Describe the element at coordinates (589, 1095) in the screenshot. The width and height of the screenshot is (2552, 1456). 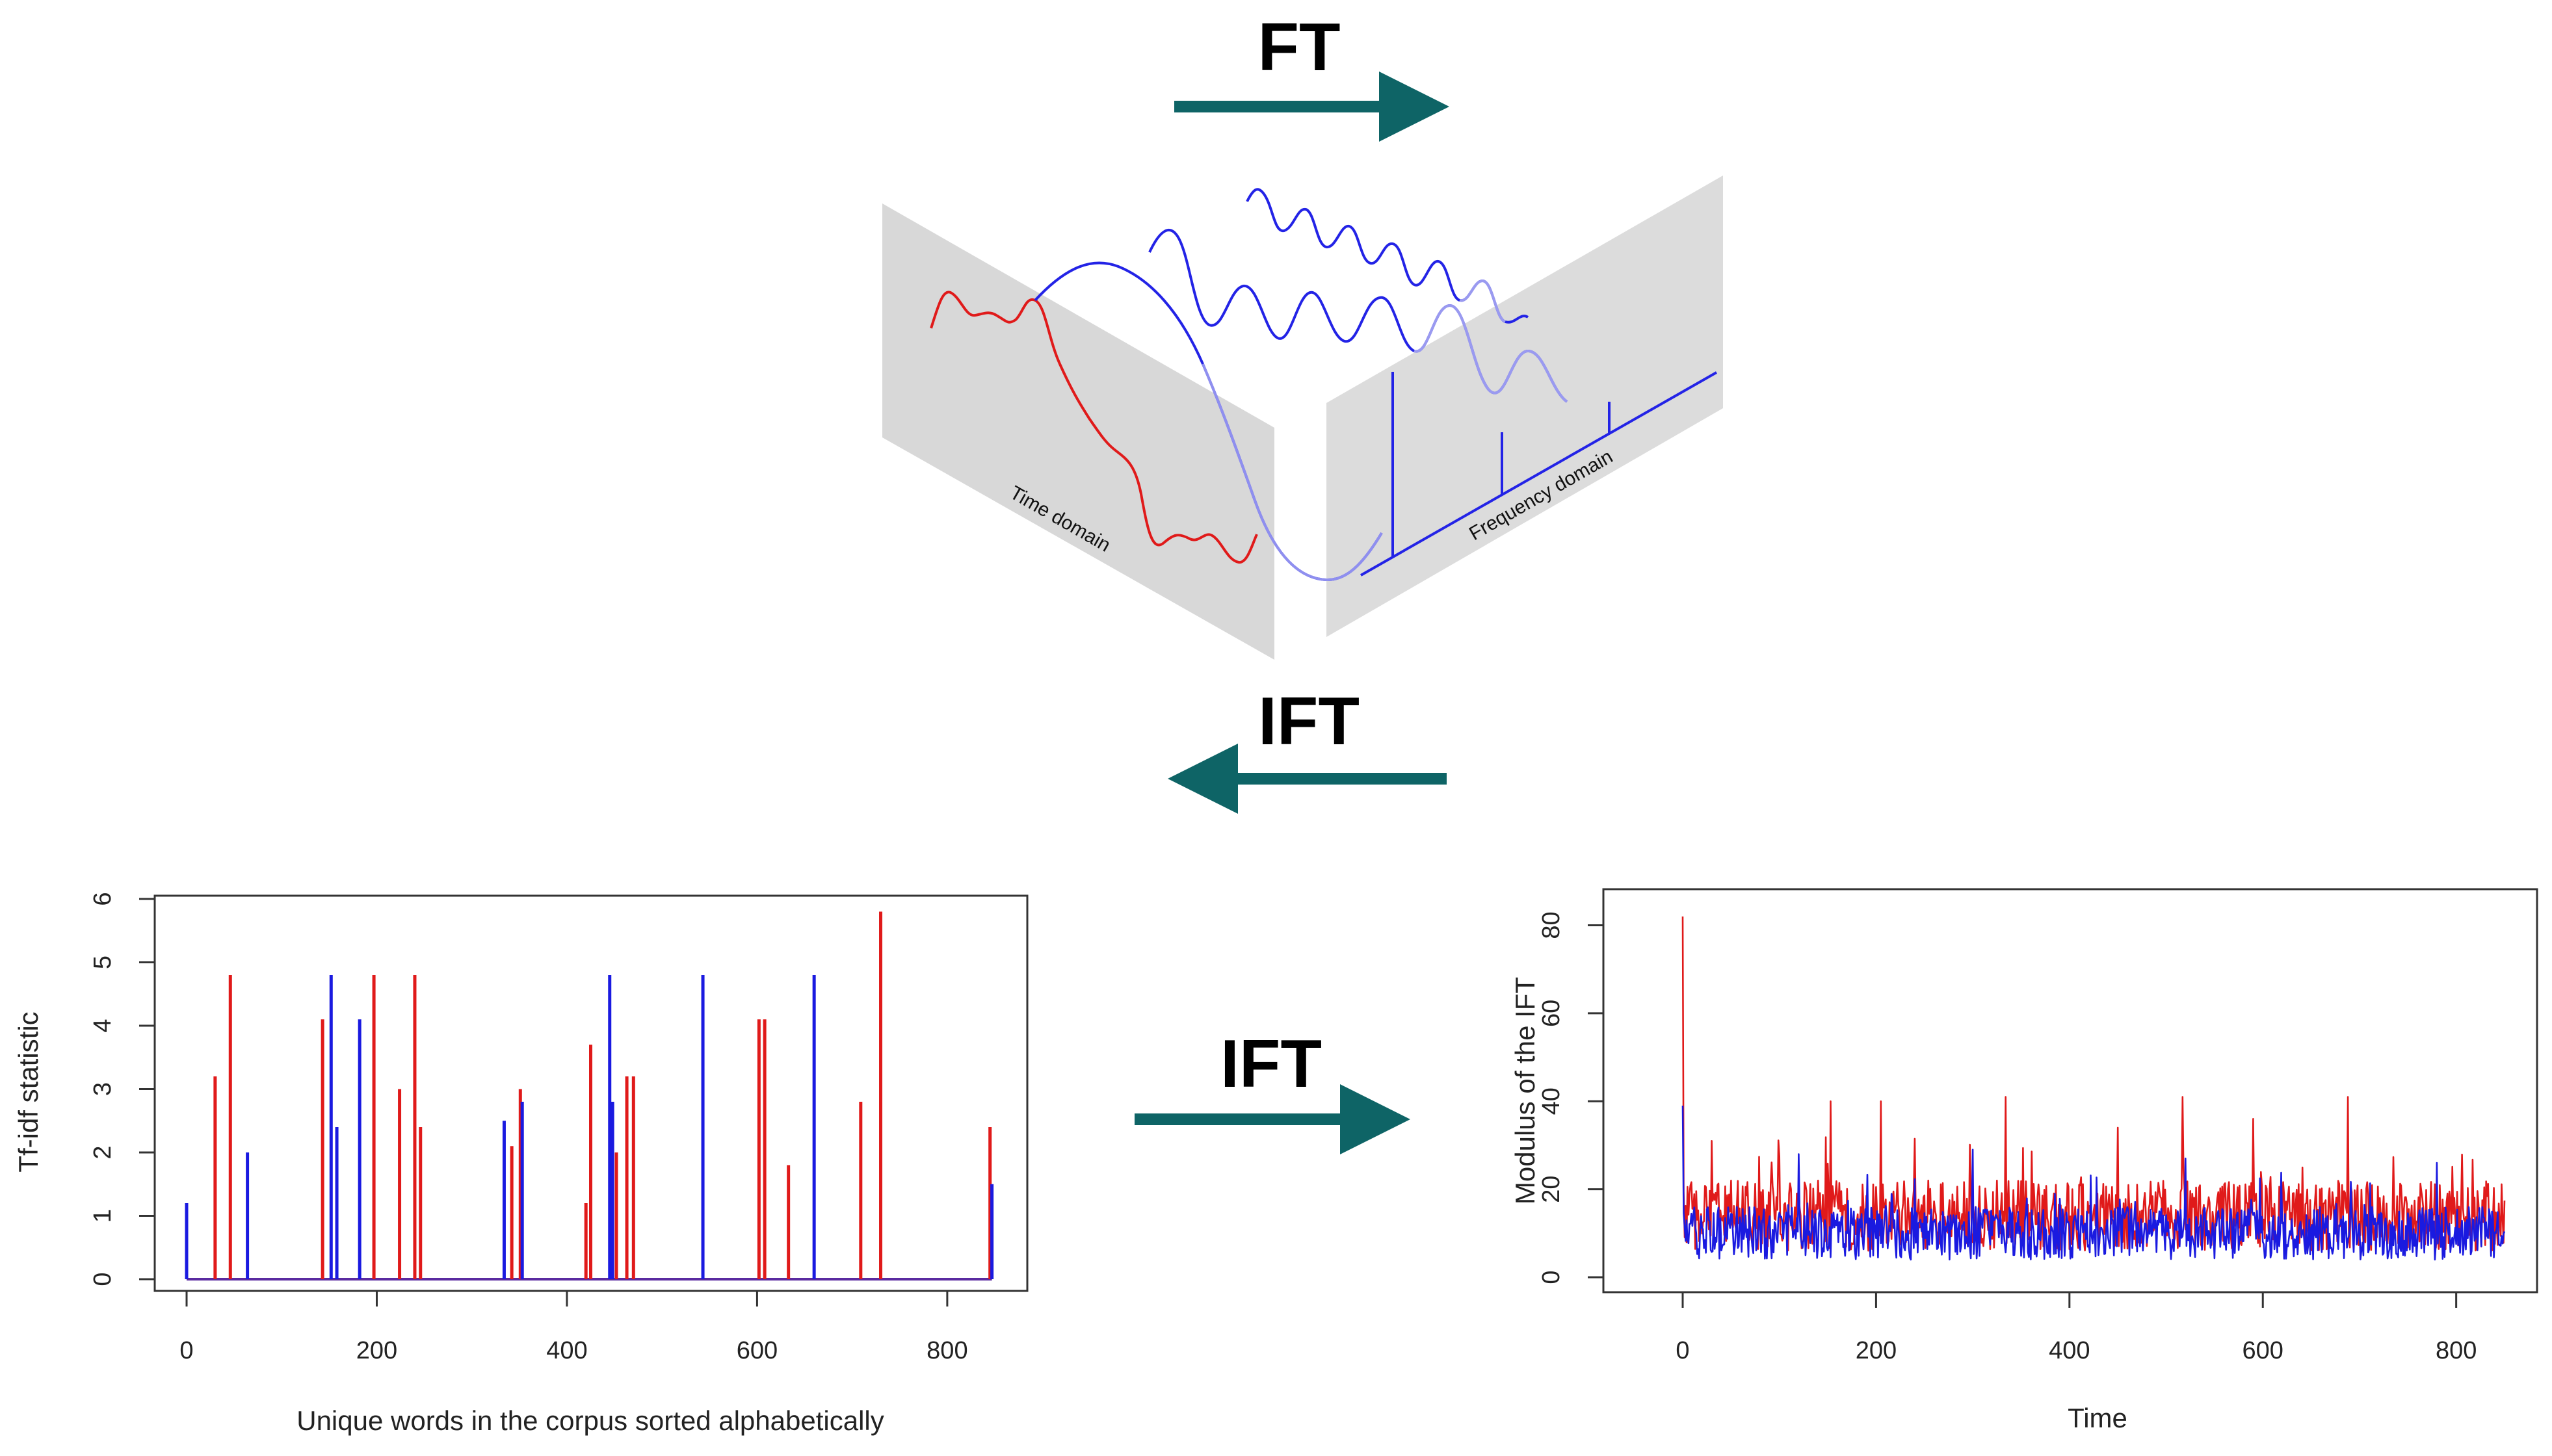
I see `tfidf-bars` at that location.